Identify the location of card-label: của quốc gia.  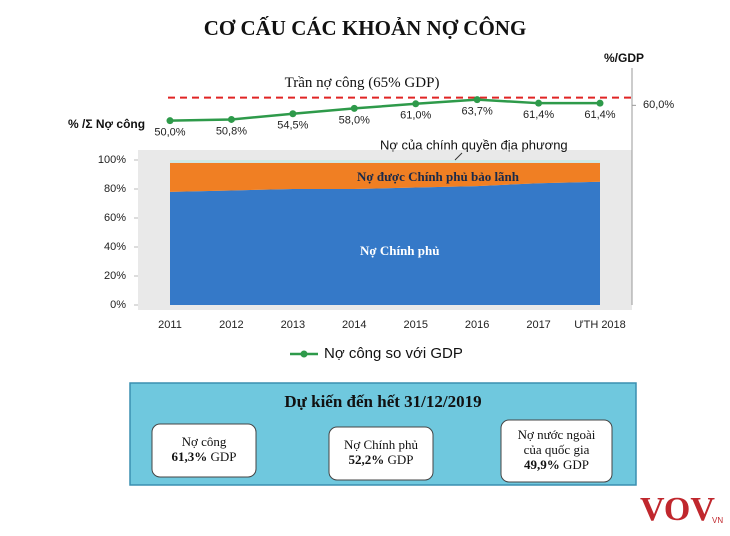
(557, 449).